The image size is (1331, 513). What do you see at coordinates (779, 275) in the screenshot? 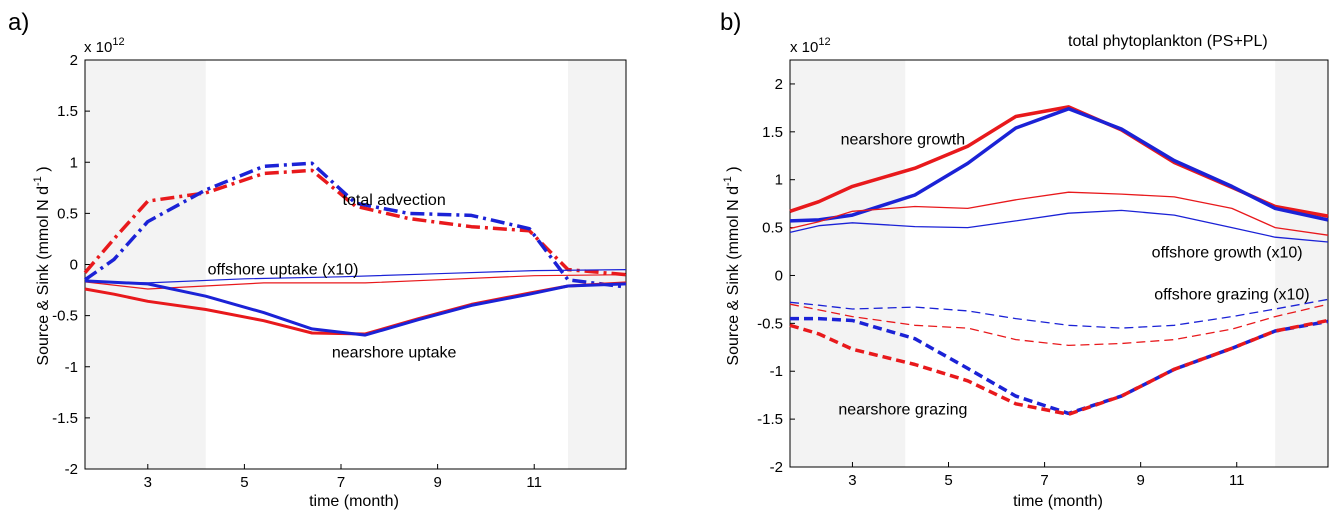
I see `y-tick-label-b-4: 0` at bounding box center [779, 275].